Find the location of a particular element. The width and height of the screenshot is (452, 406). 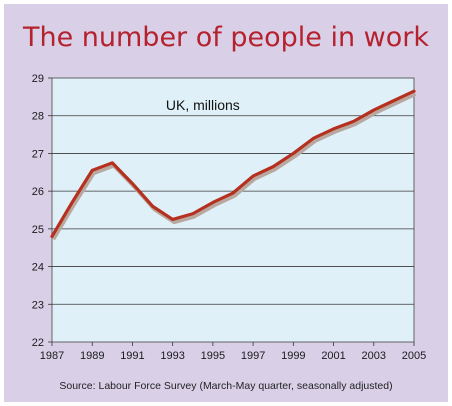

y-tick-label: 27 is located at coordinates (38, 154).